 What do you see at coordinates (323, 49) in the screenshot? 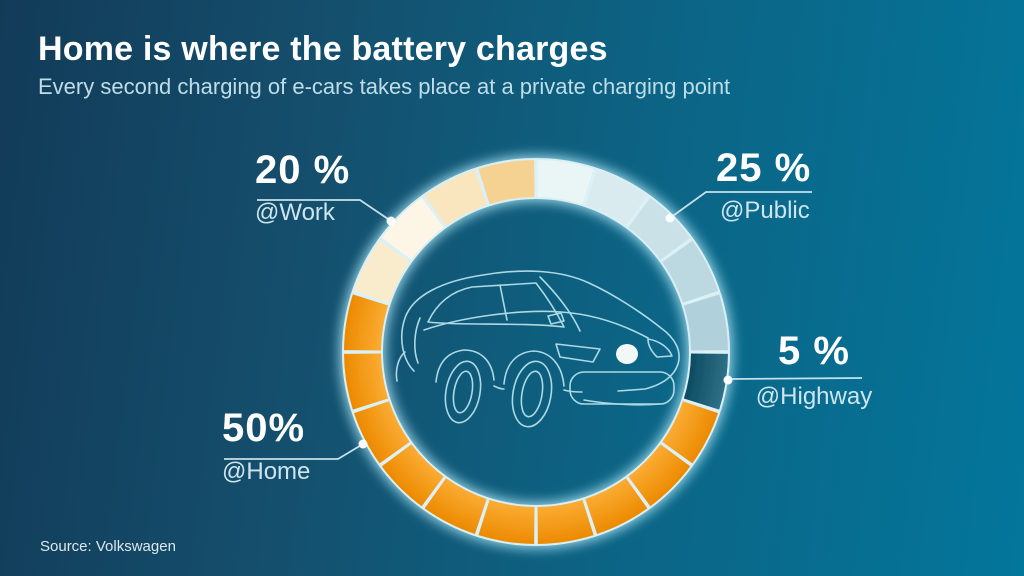
I see `page-title: Home is where the battery charges` at bounding box center [323, 49].